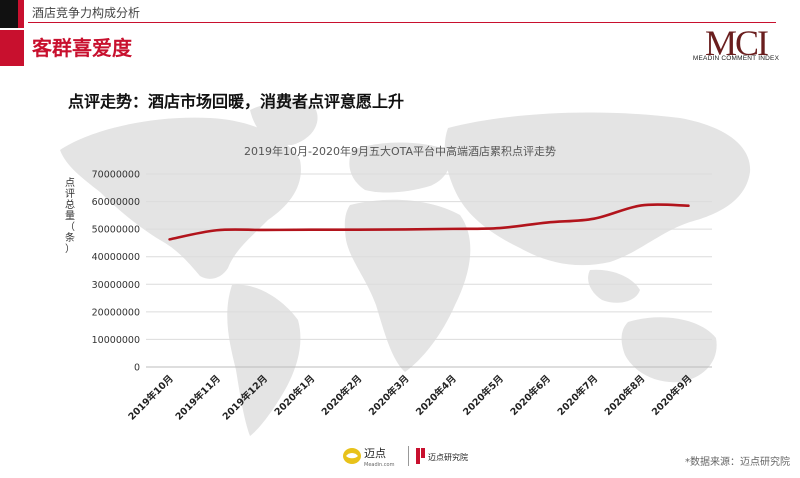 Image resolution: width=800 pixels, height=478 pixels. Describe the element at coordinates (669, 350) in the screenshot. I see `continent-australia` at that location.